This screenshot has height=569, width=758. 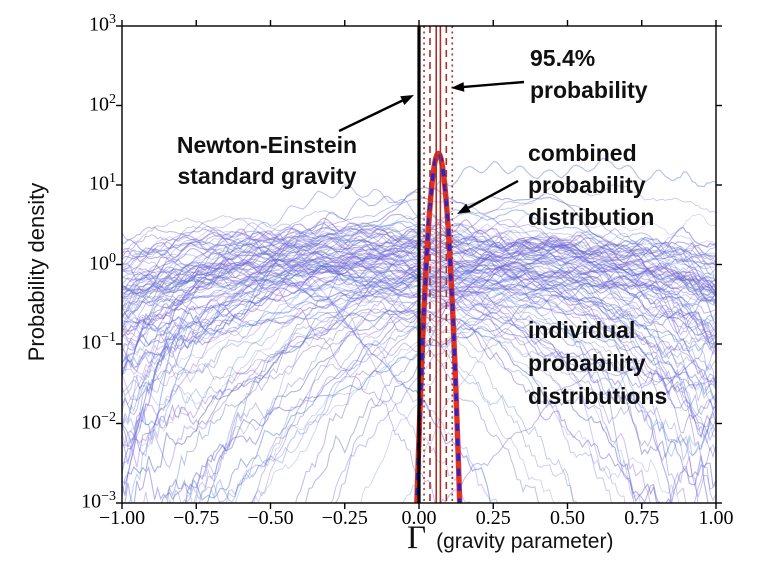 I want to click on annotation-line: 95.4%, so click(x=563, y=58).